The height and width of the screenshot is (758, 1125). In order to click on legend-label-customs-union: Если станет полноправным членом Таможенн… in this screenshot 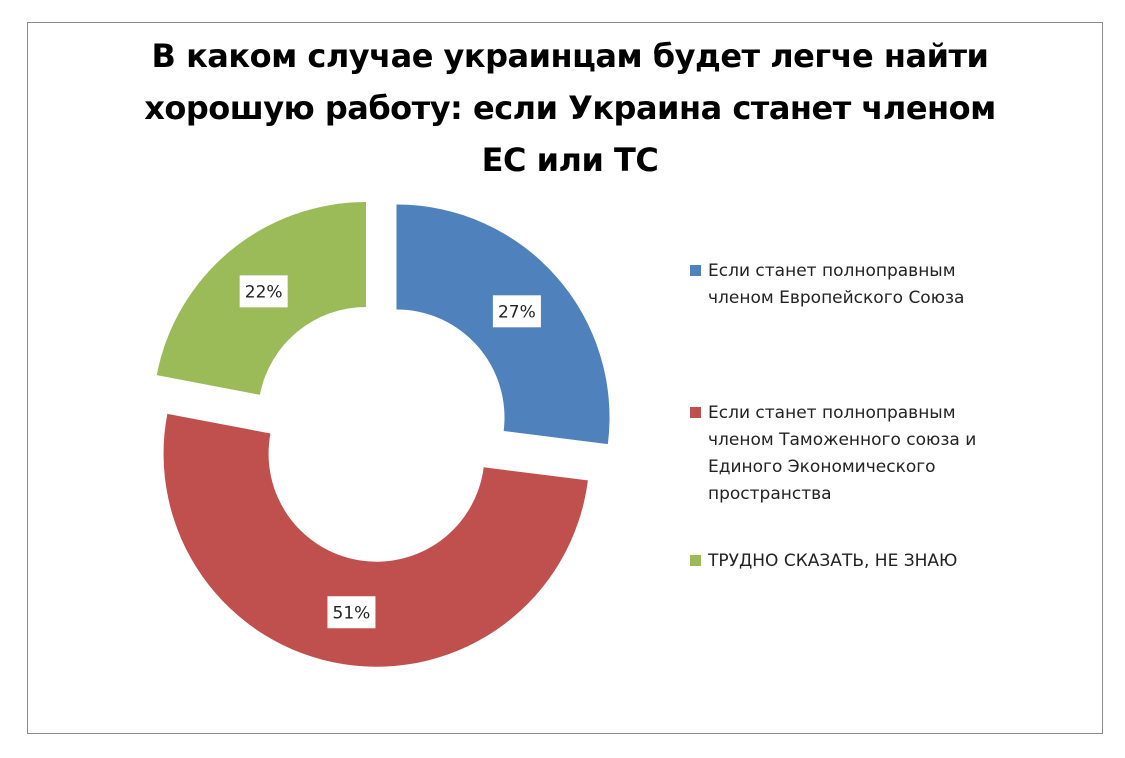, I will do `click(842, 453)`.